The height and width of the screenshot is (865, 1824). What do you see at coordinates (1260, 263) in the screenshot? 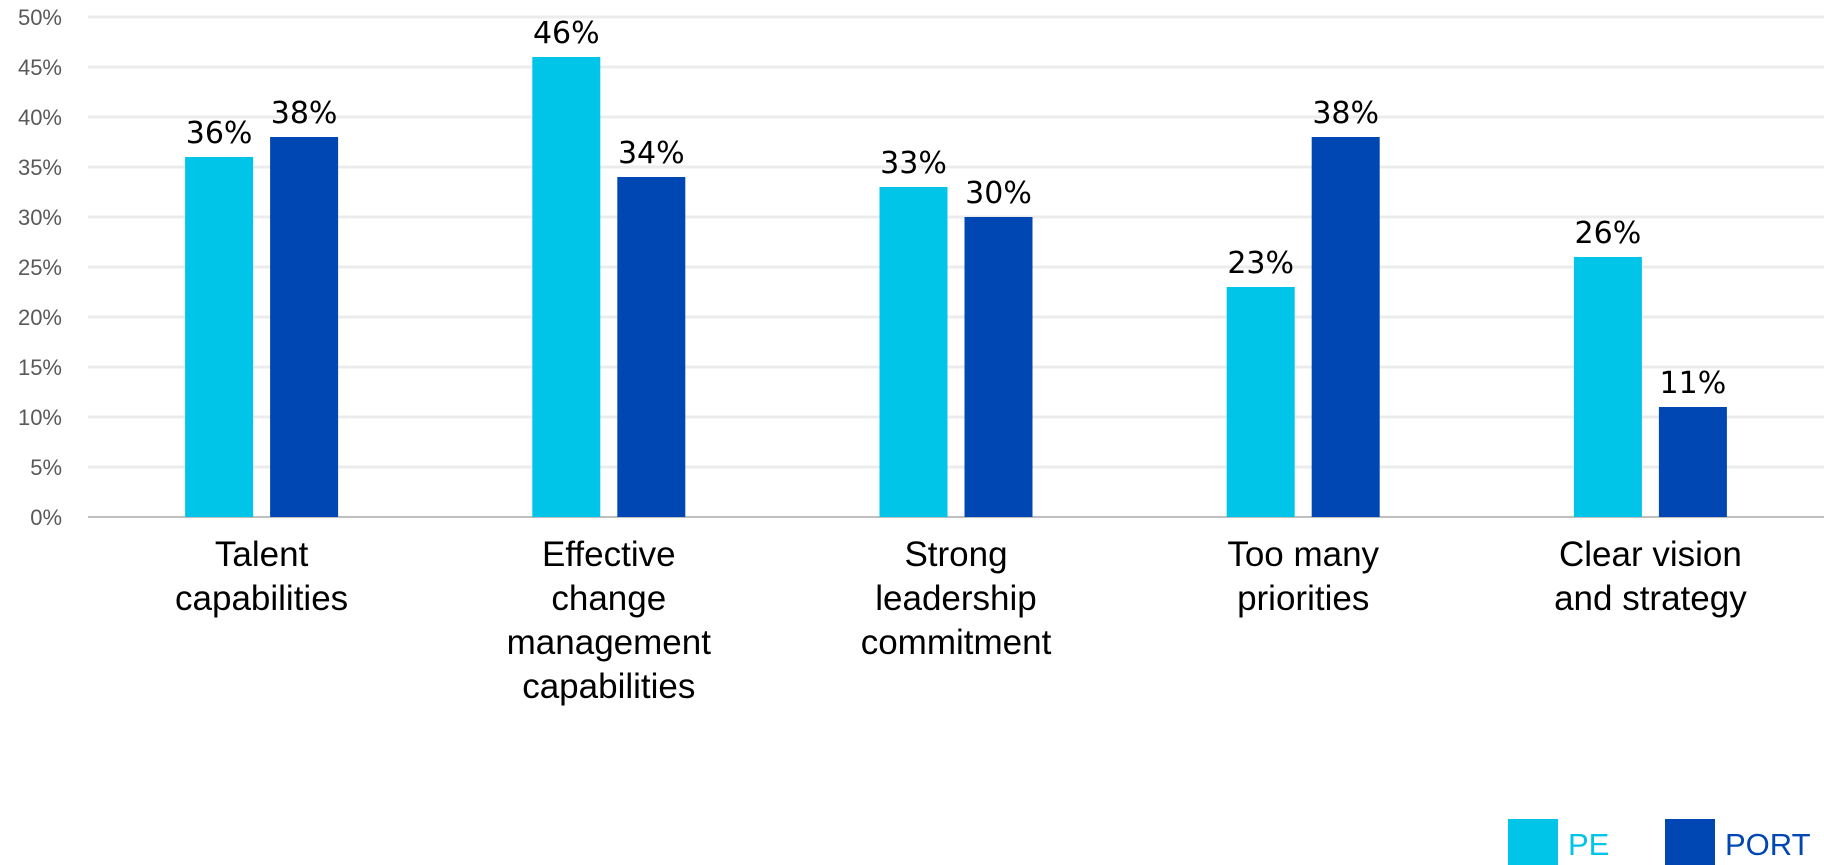
I see `data-label: 23%` at bounding box center [1260, 263].